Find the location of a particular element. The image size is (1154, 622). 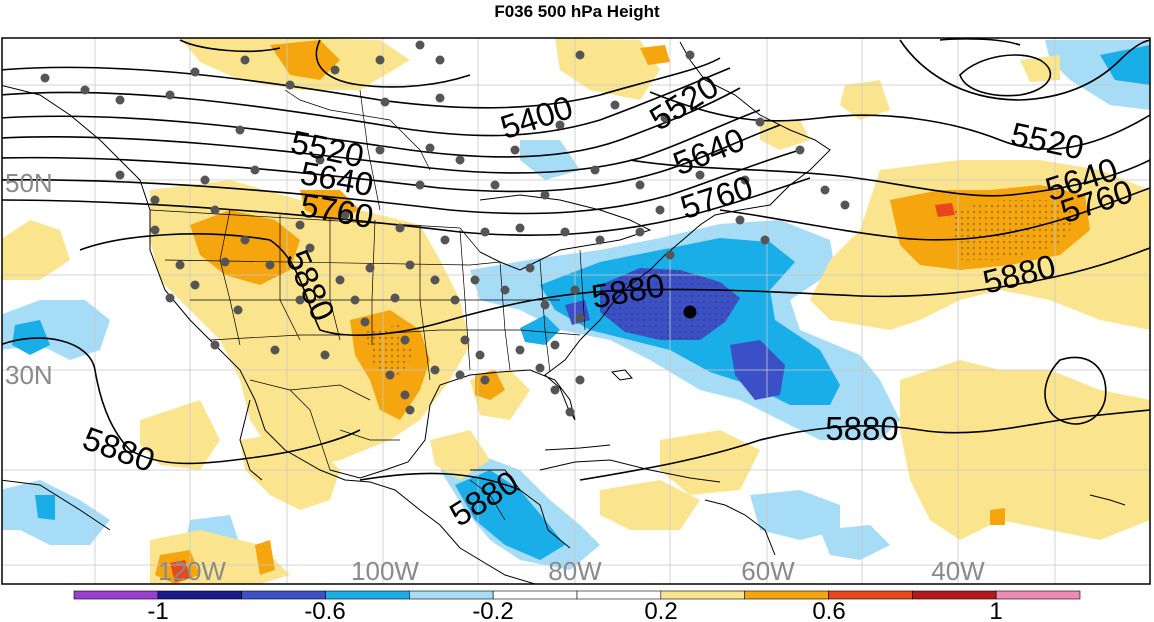

colorbar-tick-label: 1 is located at coordinates (995, 610).